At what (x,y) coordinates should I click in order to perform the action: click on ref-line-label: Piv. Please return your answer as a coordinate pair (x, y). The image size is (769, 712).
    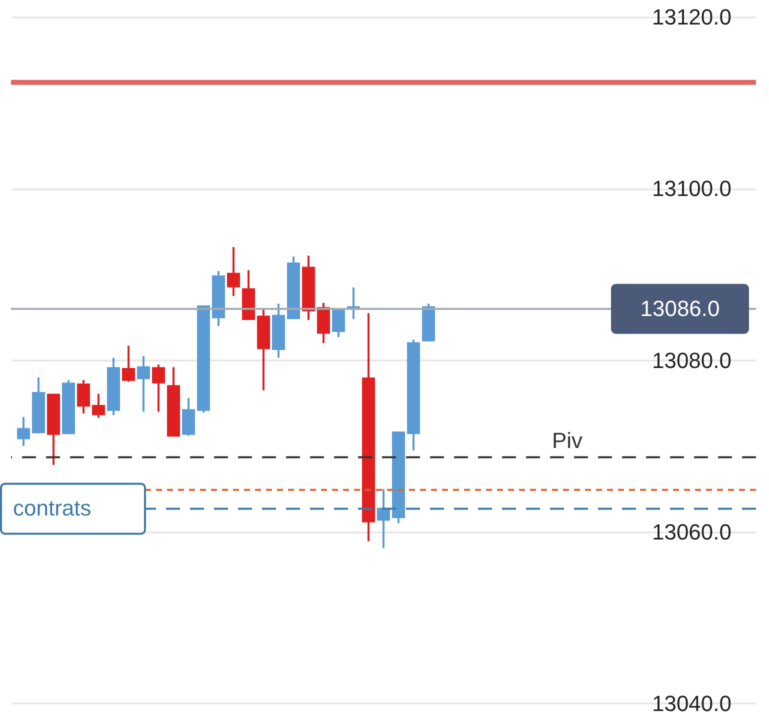
    Looking at the image, I should click on (567, 441).